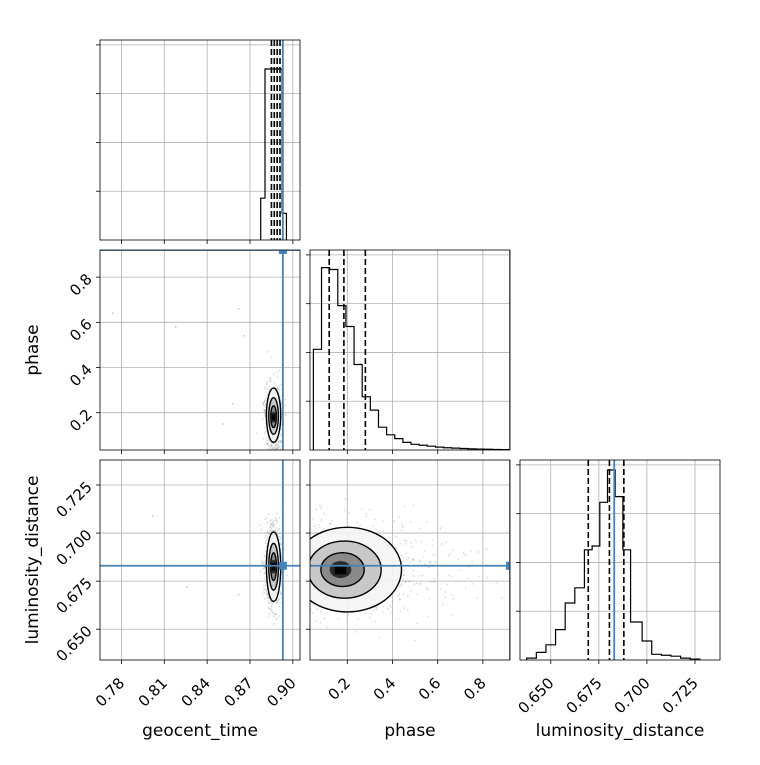  I want to click on panel-hist-luminosity_distance, so click(618, 561).